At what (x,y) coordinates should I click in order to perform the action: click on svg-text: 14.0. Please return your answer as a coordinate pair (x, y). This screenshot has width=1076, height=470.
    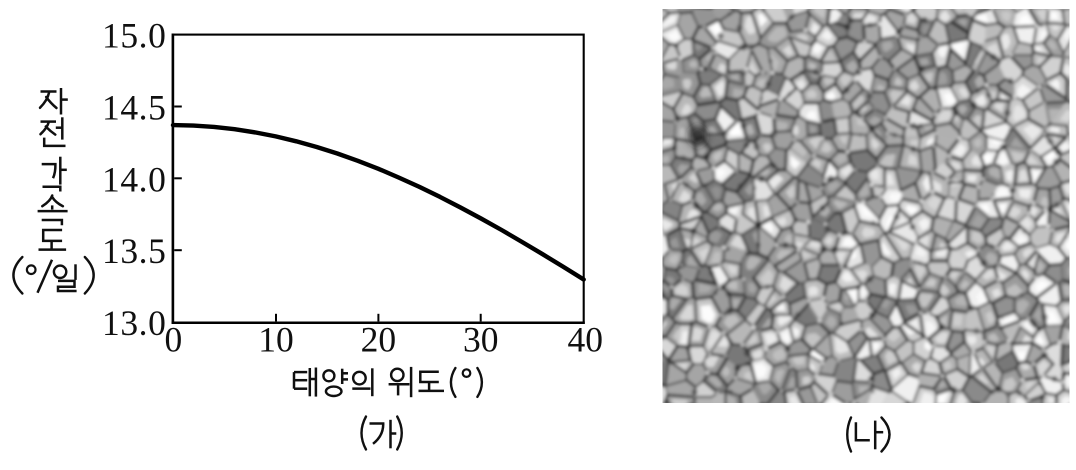
    Looking at the image, I should click on (134, 179).